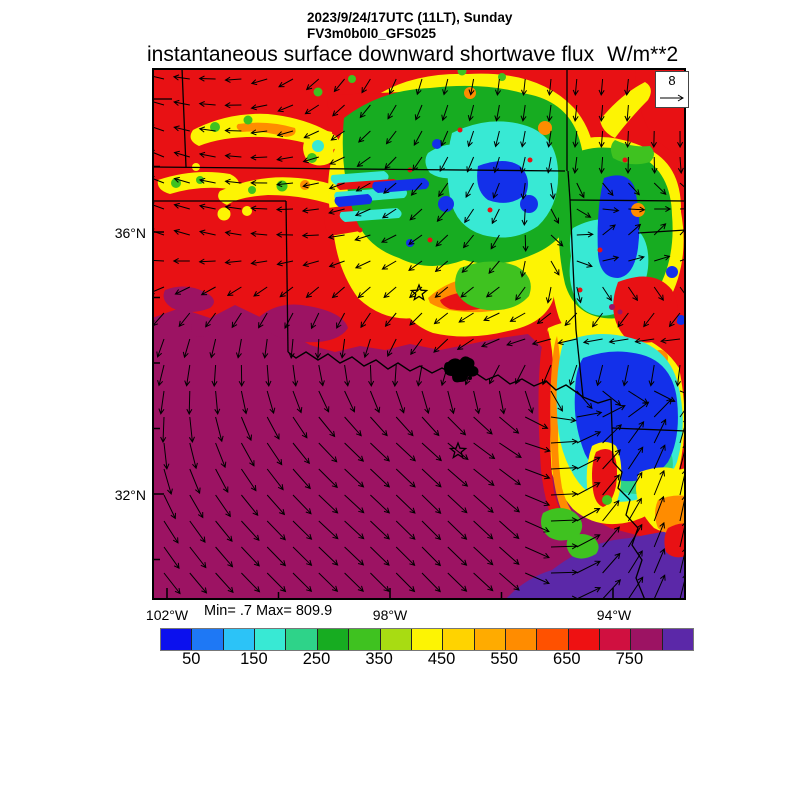 The width and height of the screenshot is (800, 800). What do you see at coordinates (461, 369) in the screenshot?
I see `lake-texoma` at bounding box center [461, 369].